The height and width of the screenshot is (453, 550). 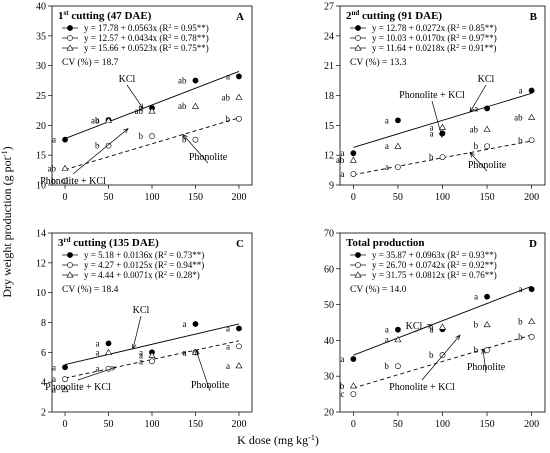 What do you see at coordinates (146, 28) in the screenshot?
I see `legend-equation: y = 17.78 + 0.0563x (R2 = 0.95**)` at bounding box center [146, 28].